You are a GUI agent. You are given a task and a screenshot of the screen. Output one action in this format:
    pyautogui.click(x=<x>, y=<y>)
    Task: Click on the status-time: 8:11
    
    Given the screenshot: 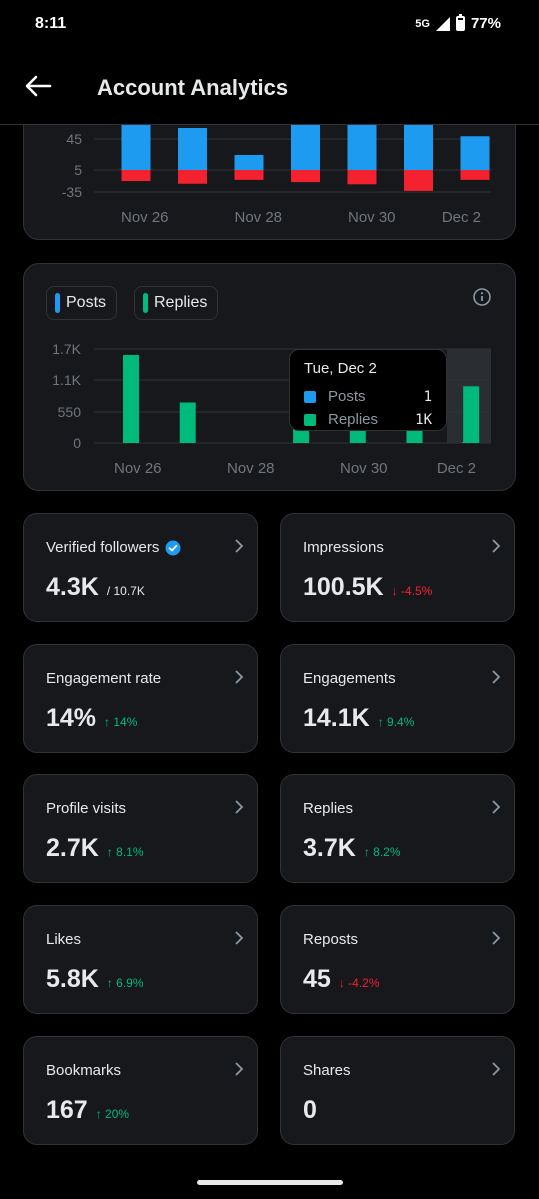 What is the action you would take?
    pyautogui.click(x=51, y=23)
    